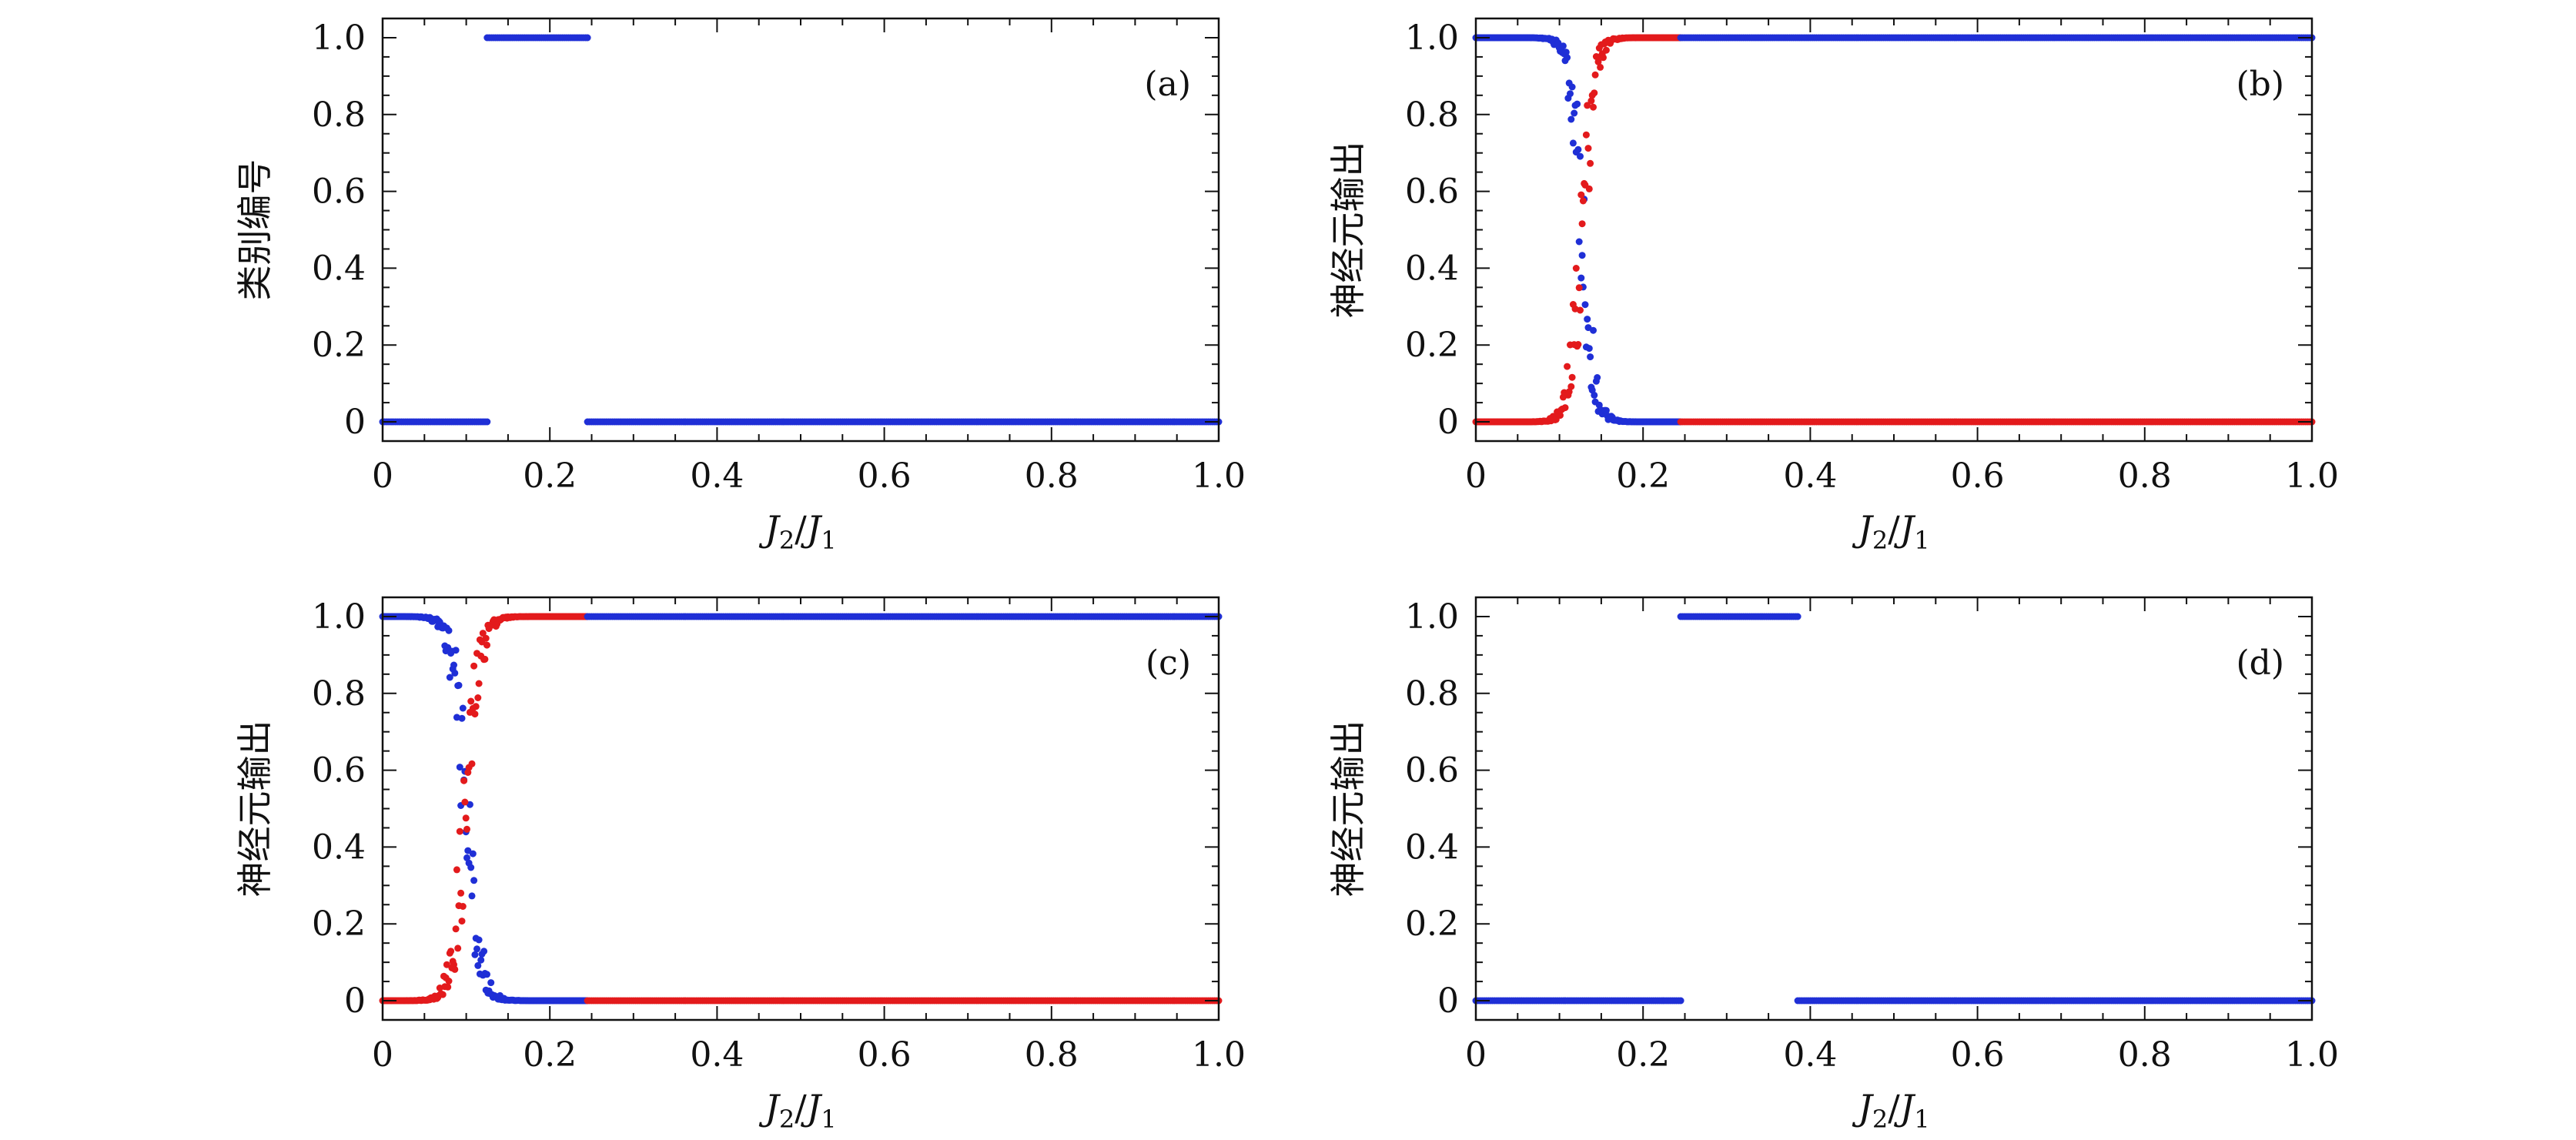 The image size is (2576, 1140). I want to click on x-tick-label: 0, so click(1476, 476).